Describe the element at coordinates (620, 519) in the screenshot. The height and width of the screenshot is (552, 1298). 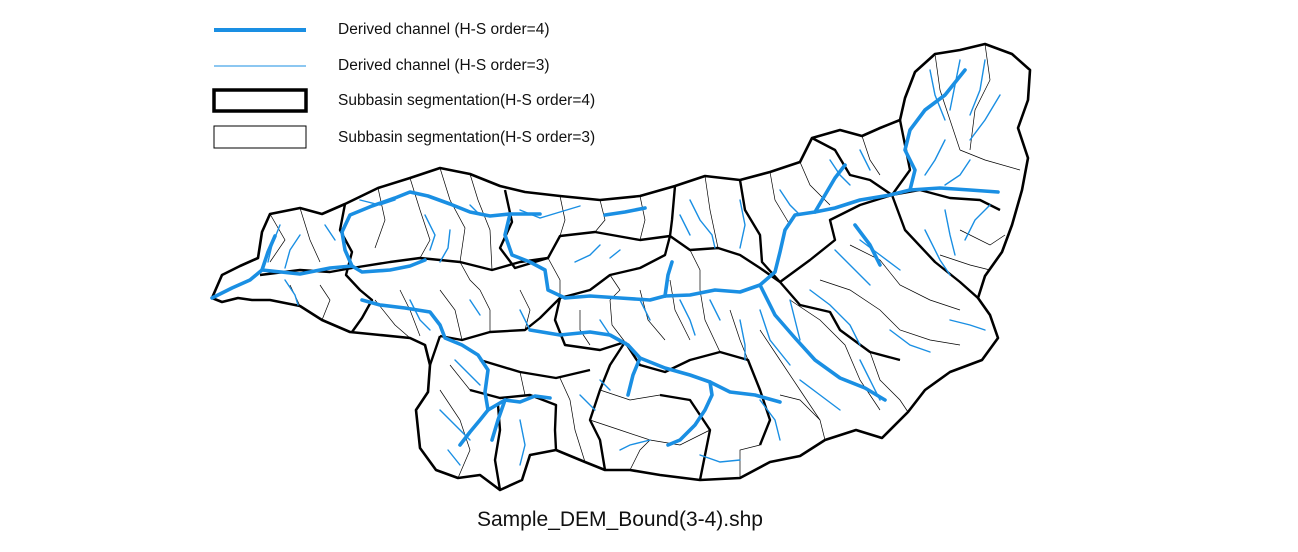
I see `map-caption: Sample_DEM_Bound(3-4).shp` at that location.